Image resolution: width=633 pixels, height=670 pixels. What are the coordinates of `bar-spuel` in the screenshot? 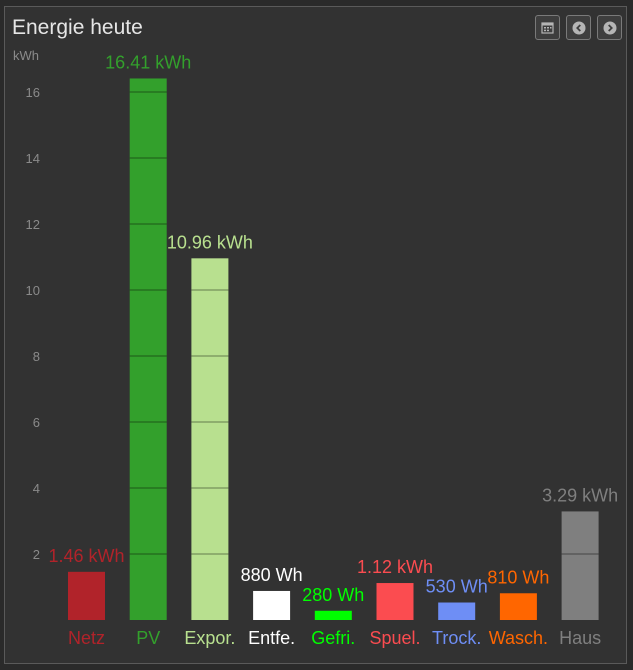 It's located at (395, 601).